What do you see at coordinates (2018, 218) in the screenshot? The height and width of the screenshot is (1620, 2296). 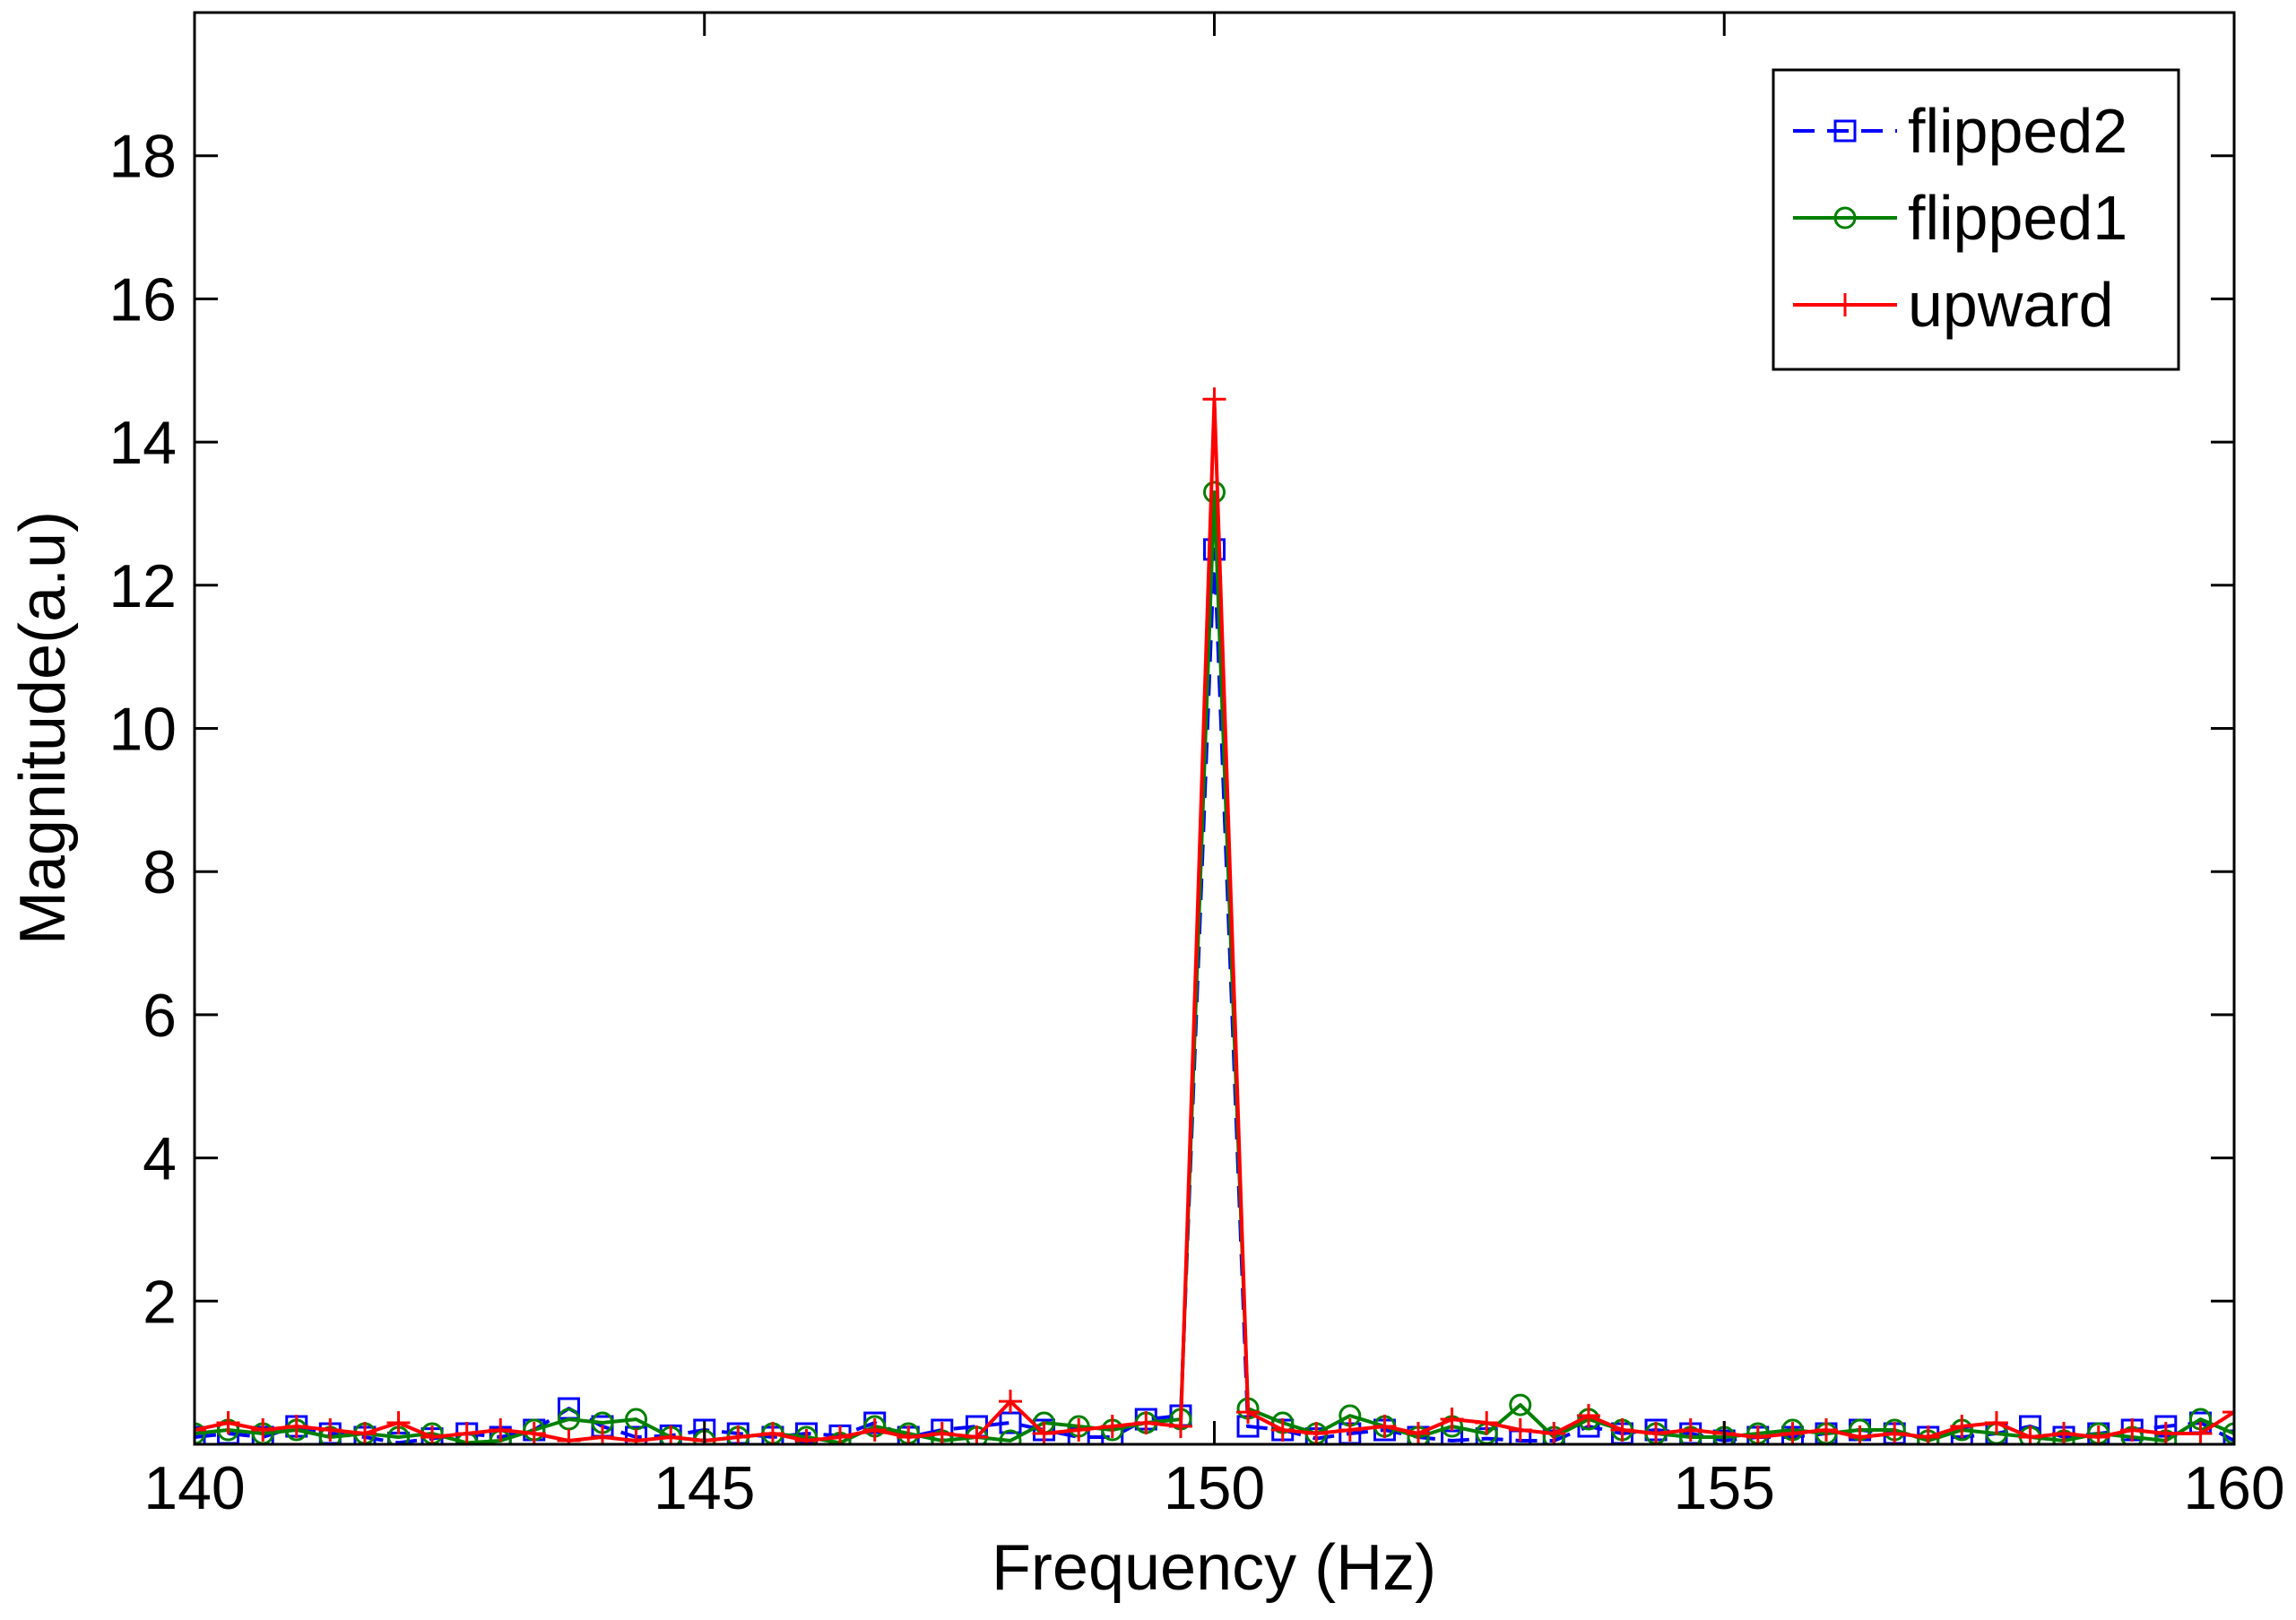 I see `legend-label: flipped1` at bounding box center [2018, 218].